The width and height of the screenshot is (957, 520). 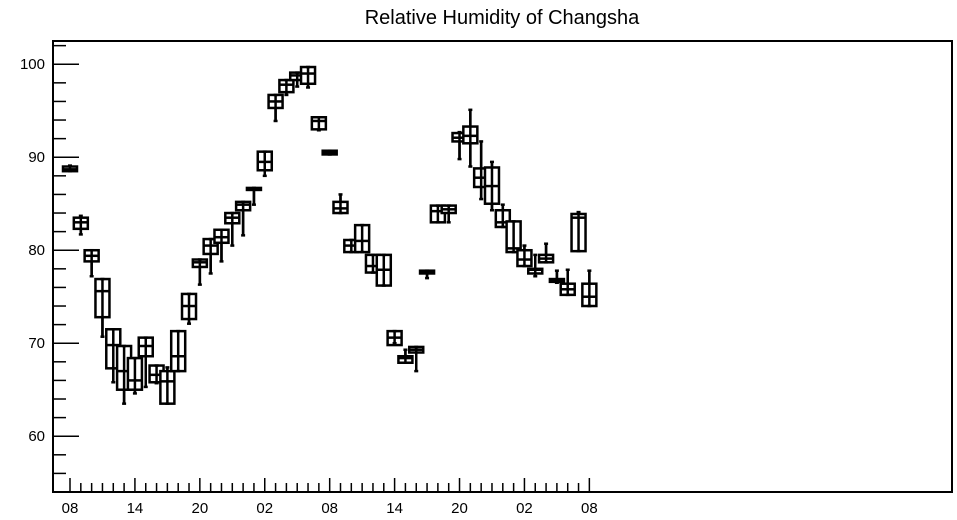 What do you see at coordinates (36, 436) in the screenshot?
I see `y-tick-label: 60` at bounding box center [36, 436].